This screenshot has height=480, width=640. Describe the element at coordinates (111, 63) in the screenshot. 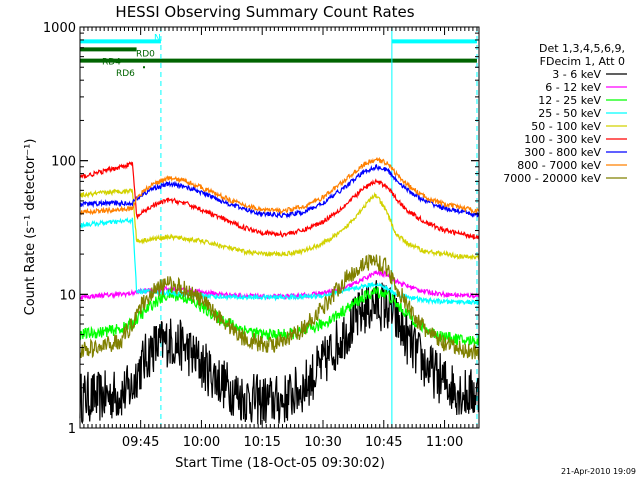

I see `flag-label-rd4: RD4` at that location.